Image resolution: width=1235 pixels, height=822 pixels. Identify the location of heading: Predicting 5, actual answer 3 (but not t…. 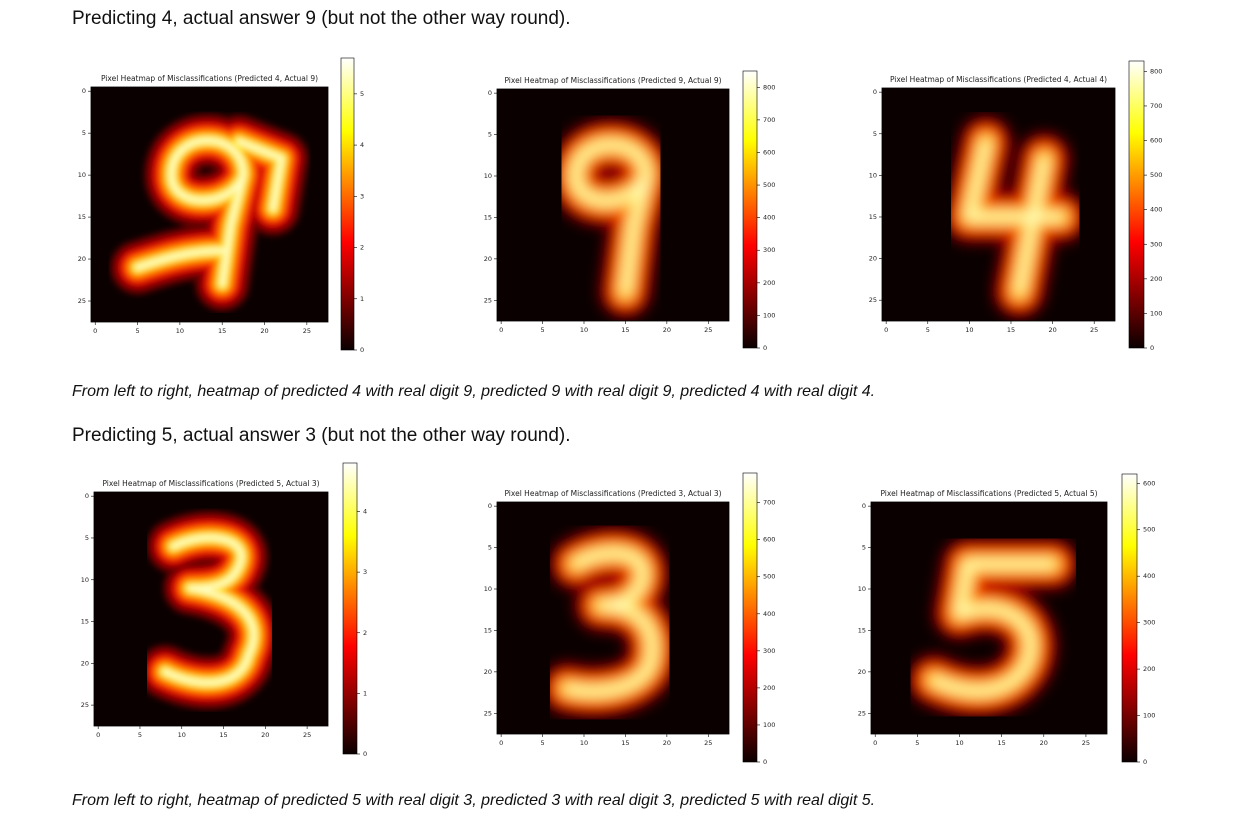
(321, 435).